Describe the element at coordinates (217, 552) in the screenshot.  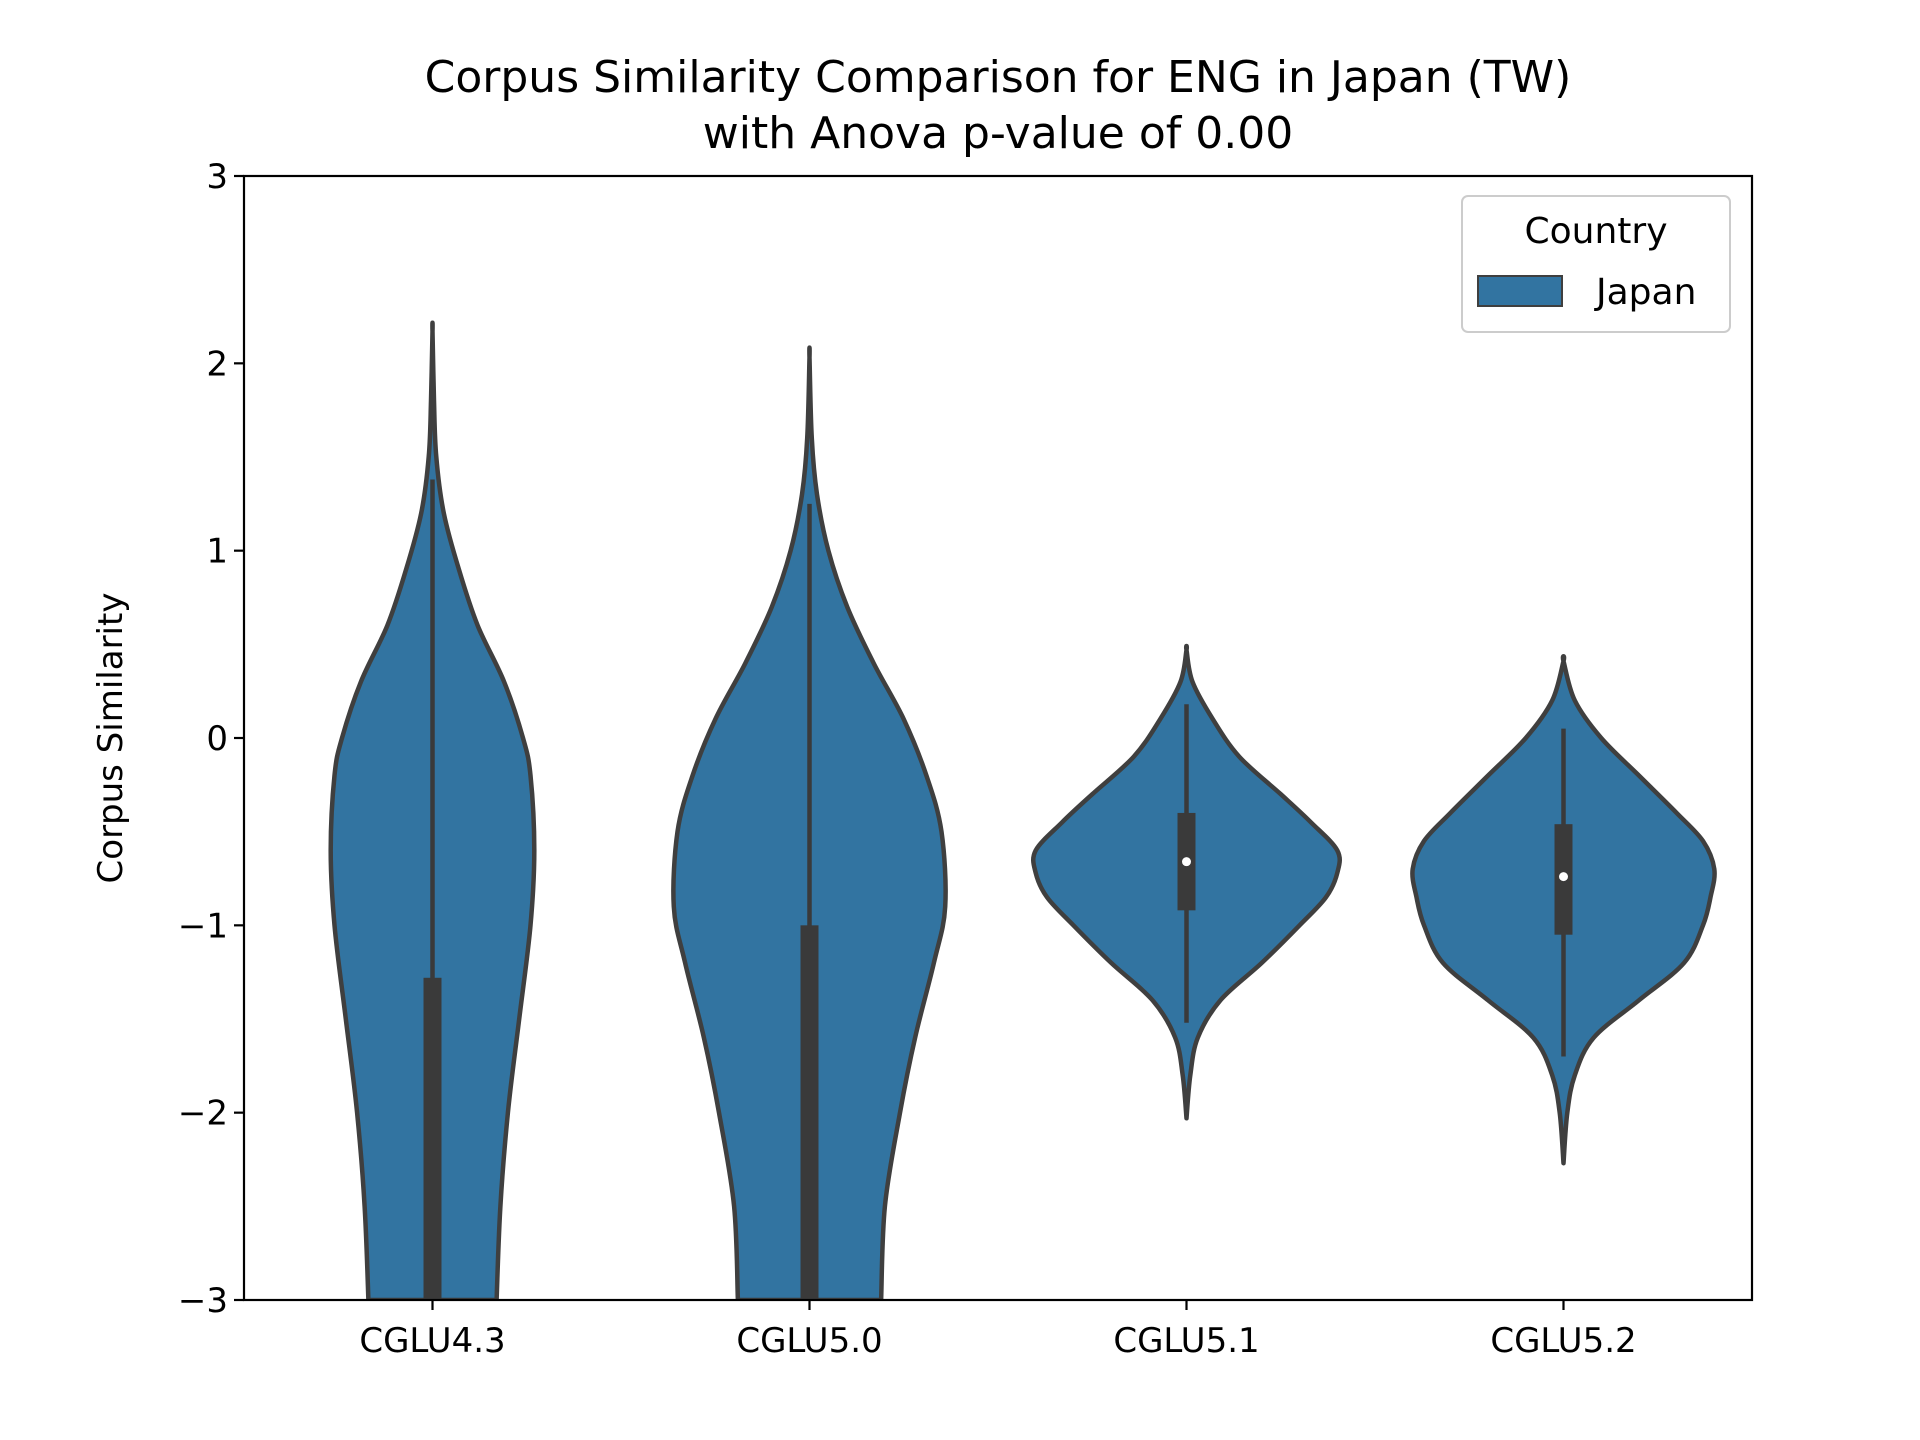
I see `y-tick-label: 1` at that location.